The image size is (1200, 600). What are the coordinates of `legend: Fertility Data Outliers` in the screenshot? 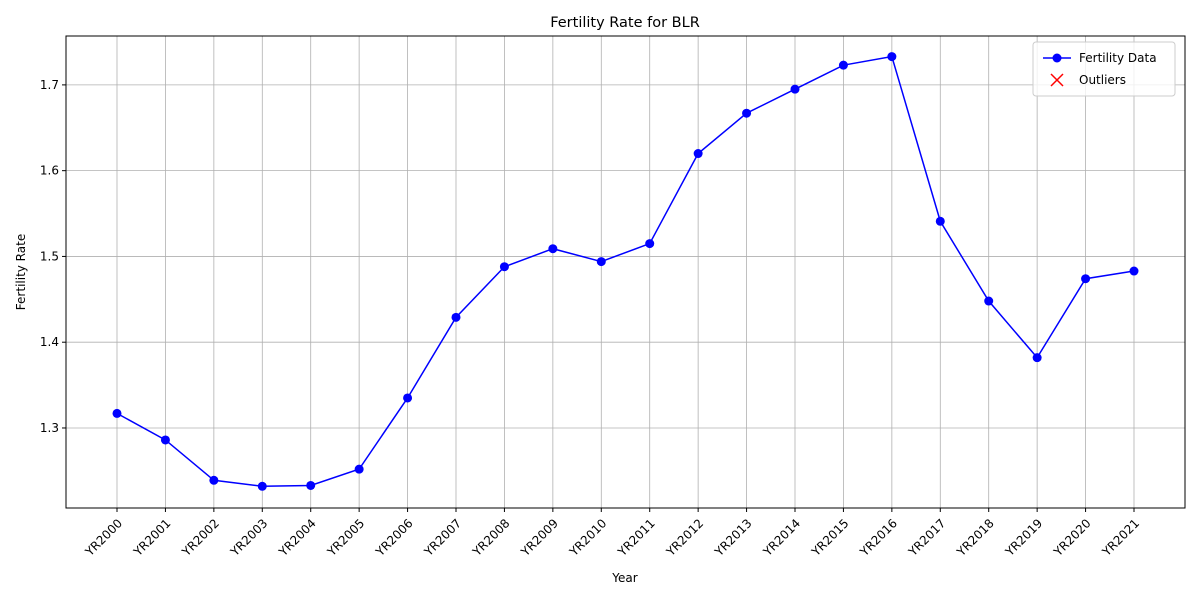 It's located at (1104, 69).